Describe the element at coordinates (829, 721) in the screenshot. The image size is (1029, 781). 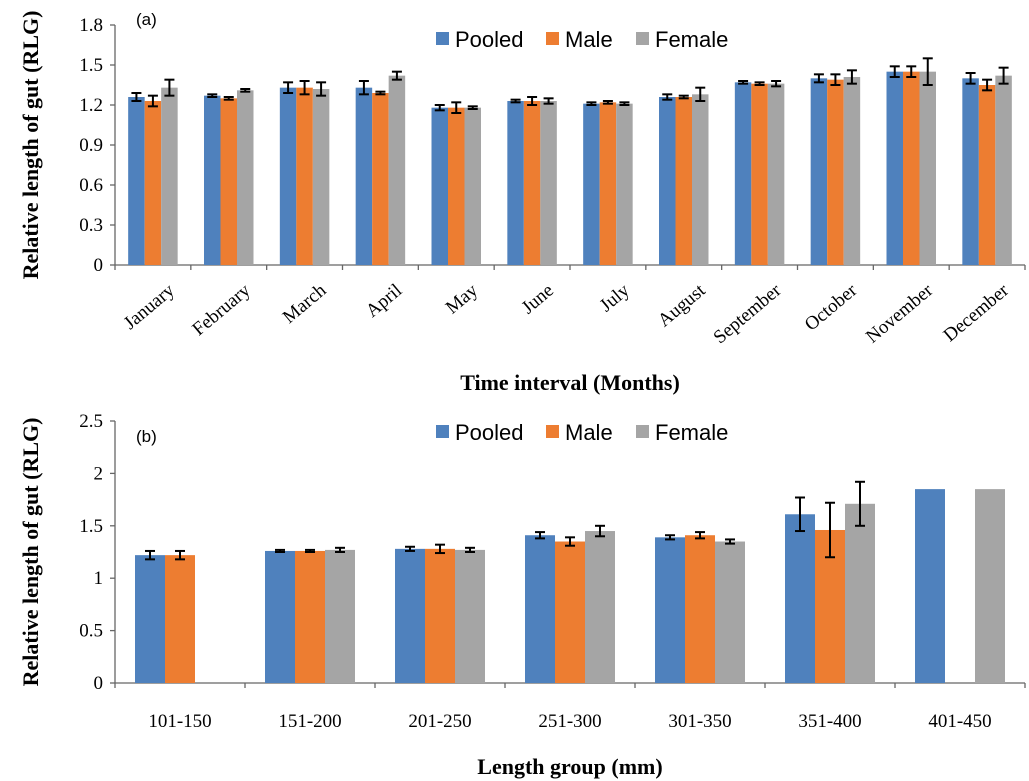
I see `x-tick-label: 351-400` at that location.